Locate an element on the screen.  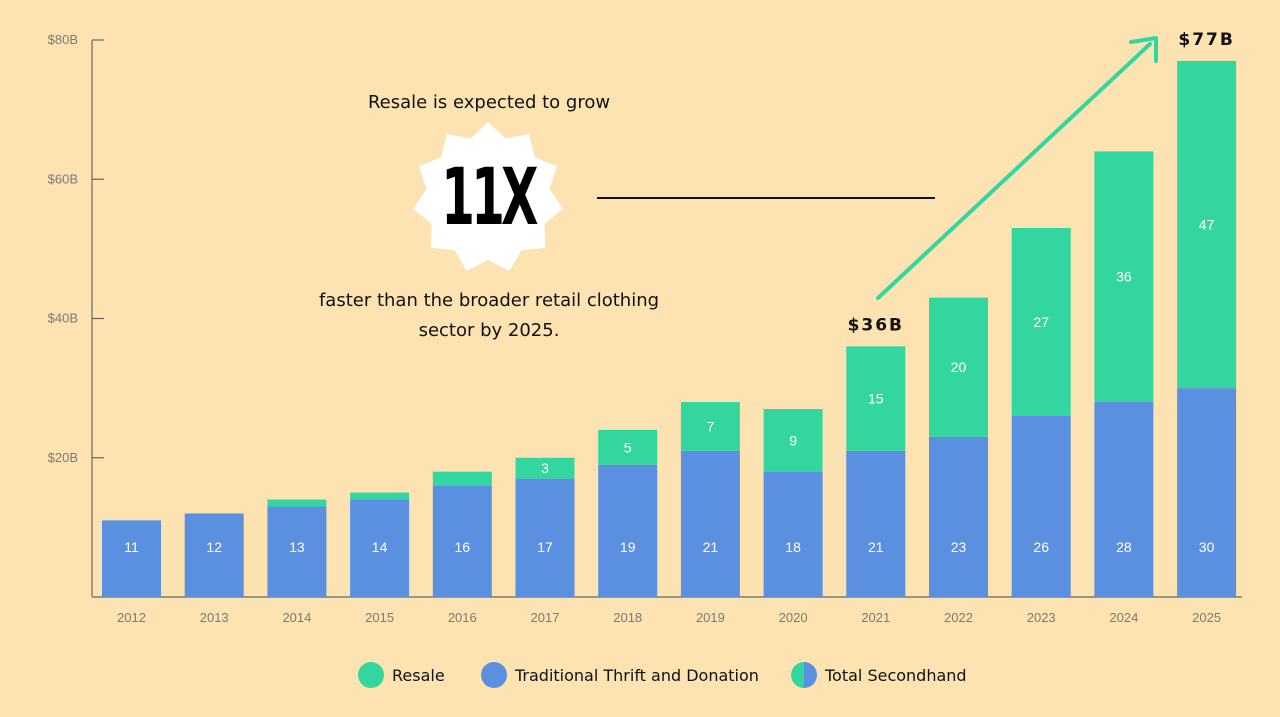
legend-item-resale: Resale is located at coordinates (401, 675).